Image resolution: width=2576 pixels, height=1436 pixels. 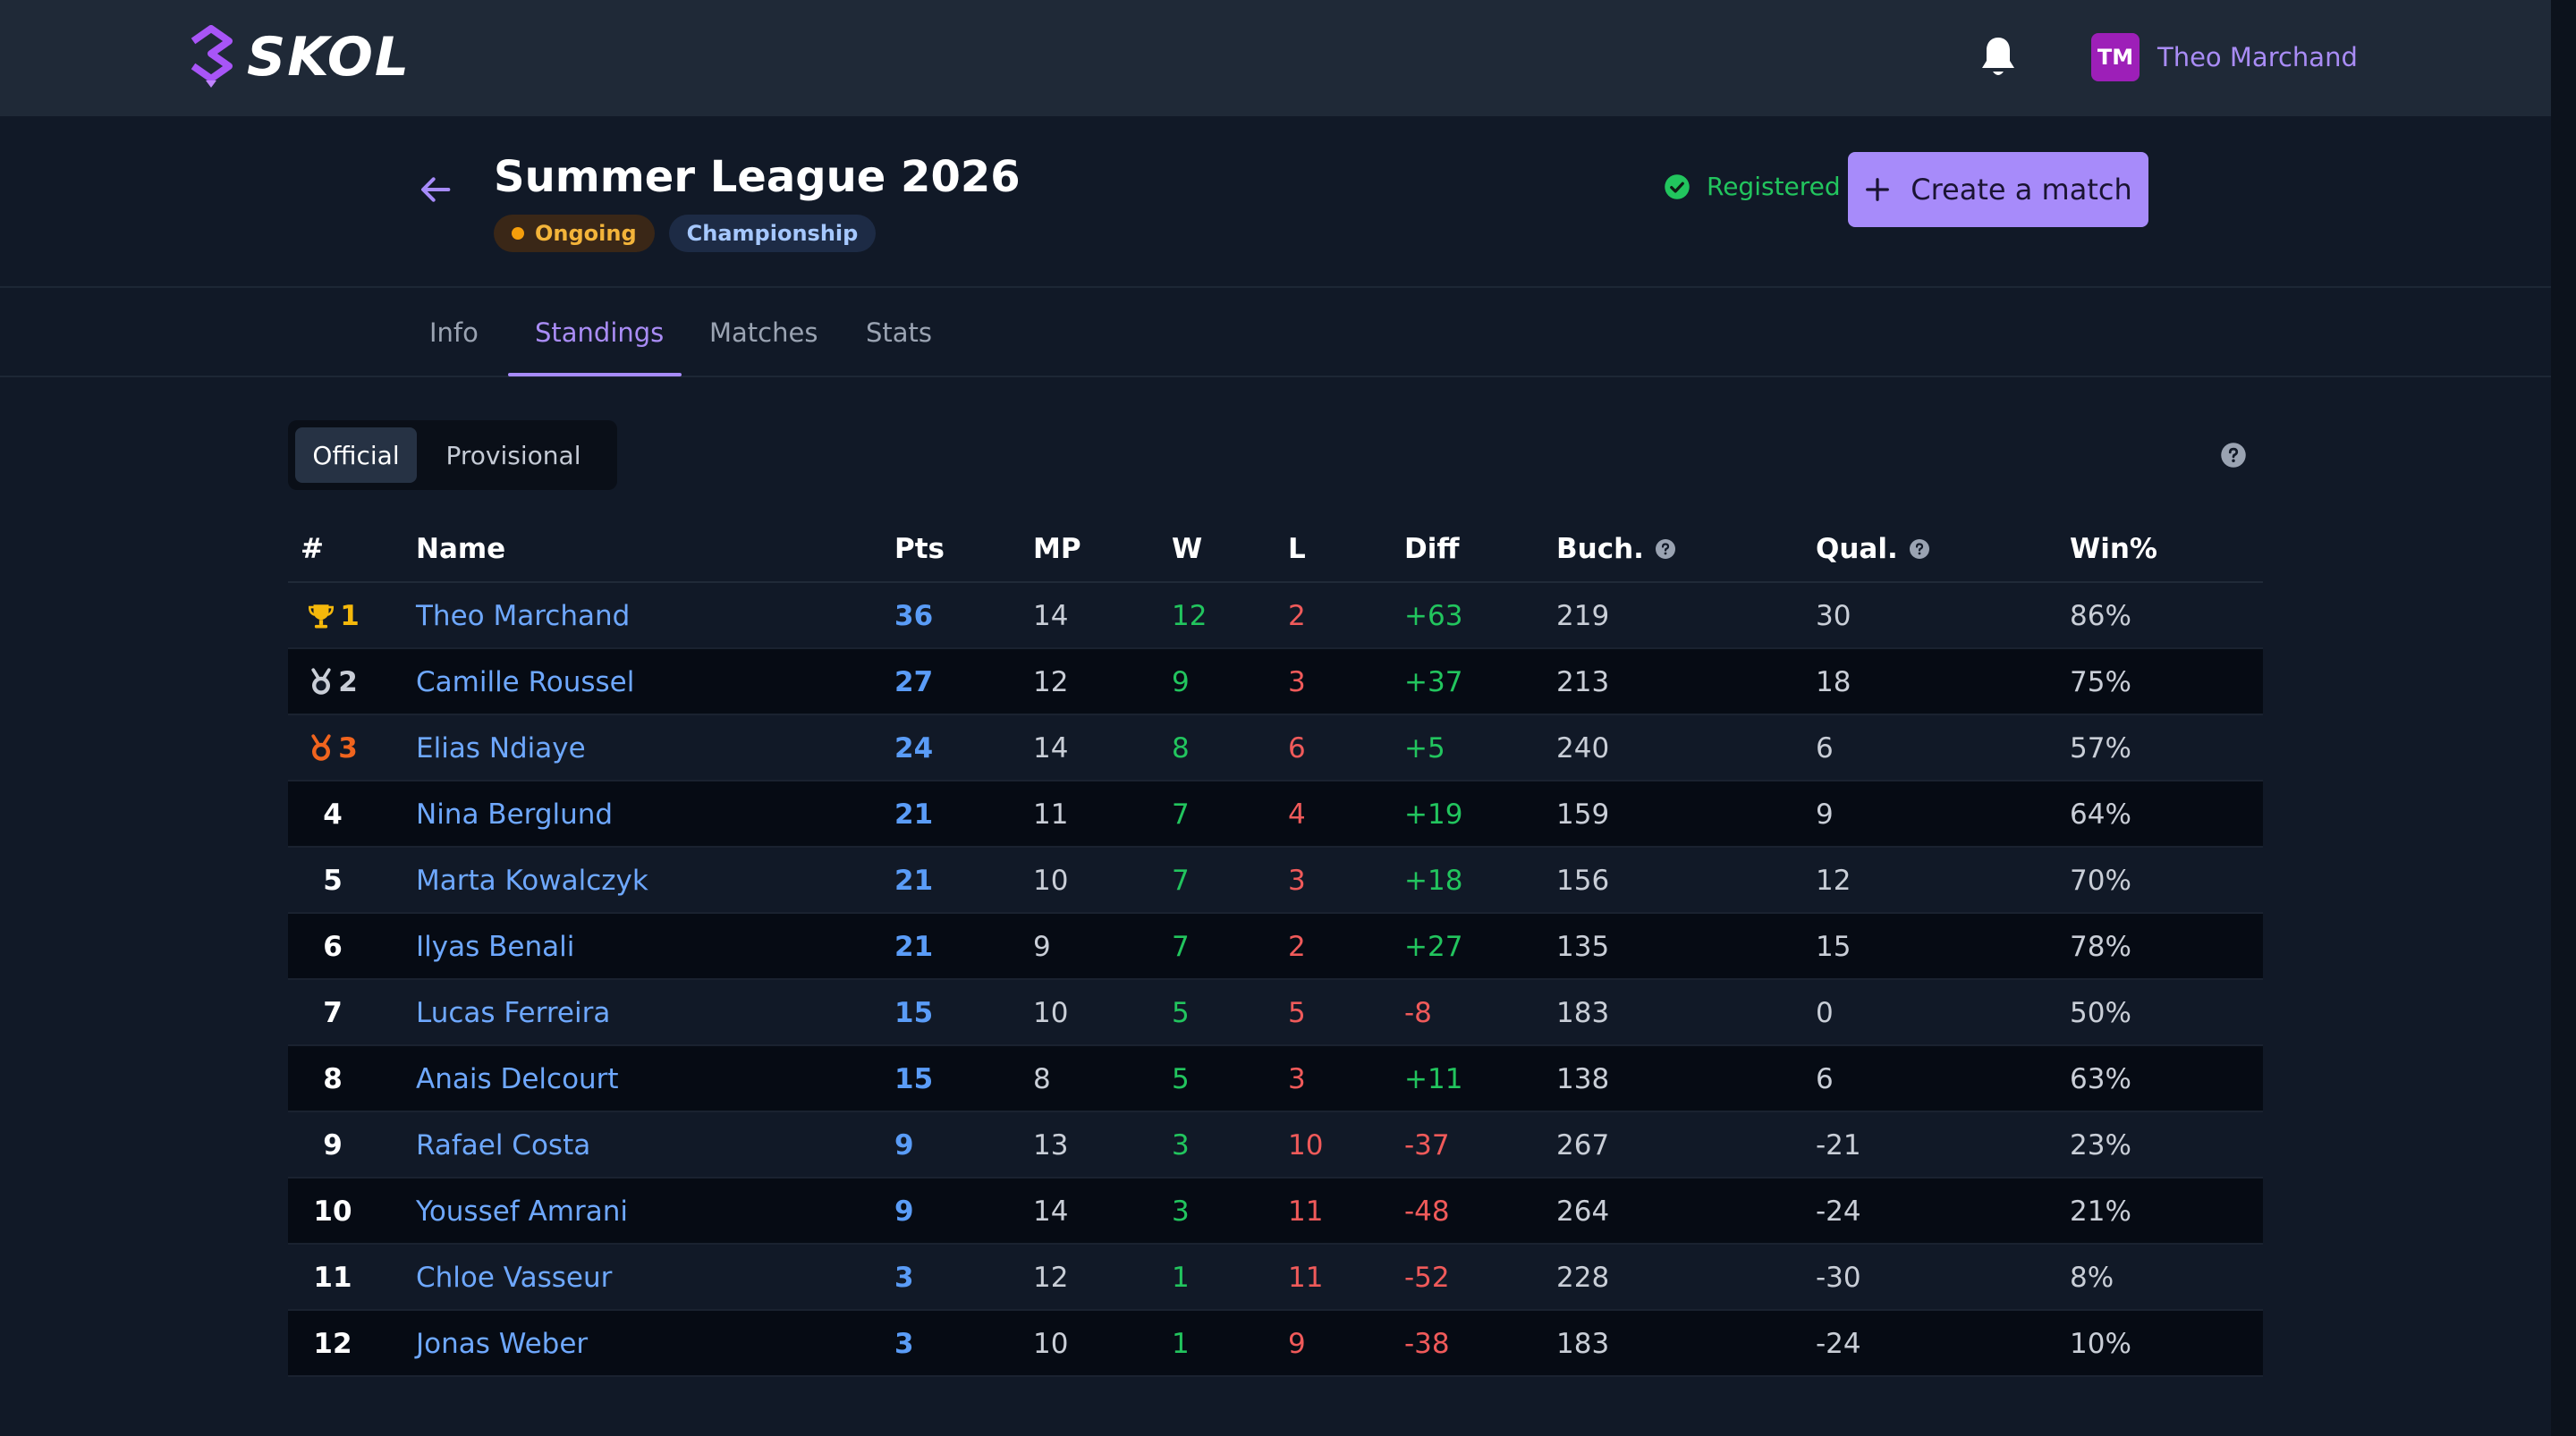 I want to click on rank-cell: 1, so click(x=332, y=616).